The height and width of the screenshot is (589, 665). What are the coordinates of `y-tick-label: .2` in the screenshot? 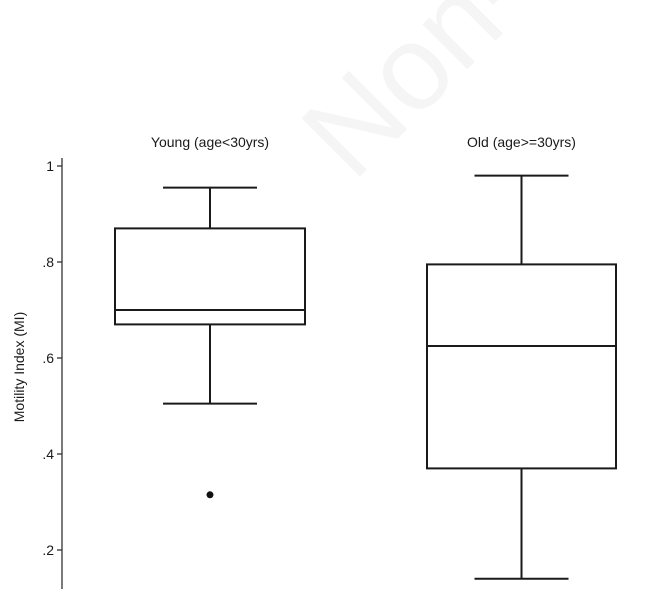 It's located at (48, 550).